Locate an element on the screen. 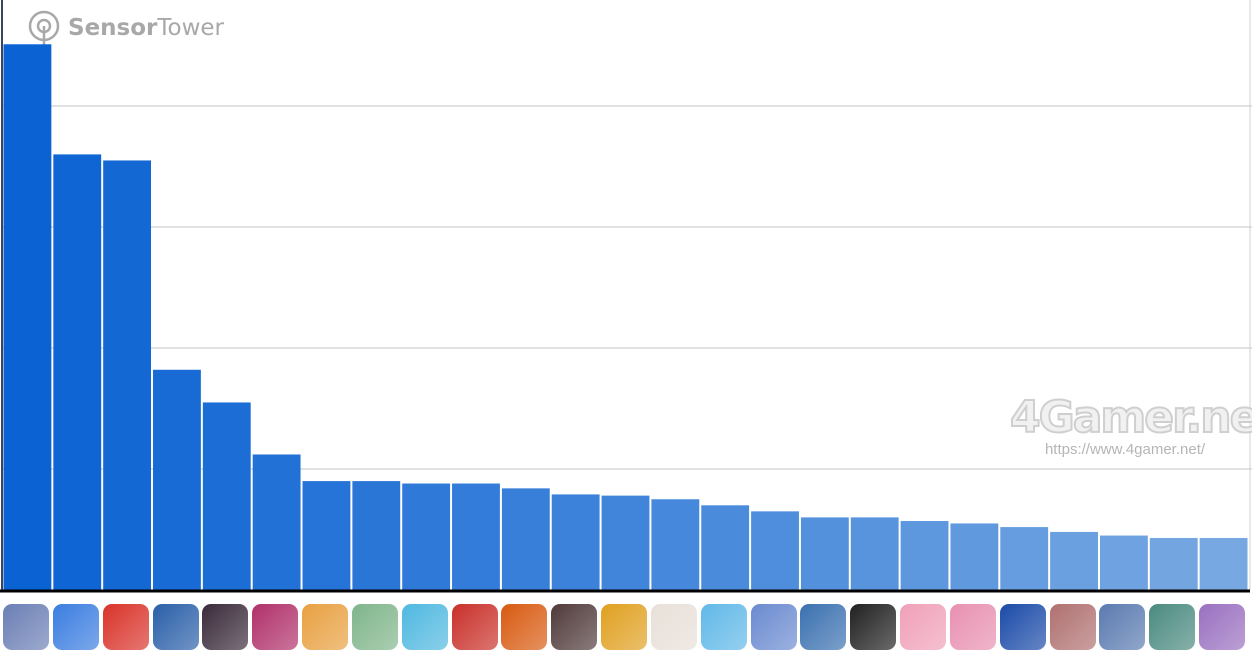 The height and width of the screenshot is (654, 1252). sensor-tower-logo: SensorTower is located at coordinates (125, 28).